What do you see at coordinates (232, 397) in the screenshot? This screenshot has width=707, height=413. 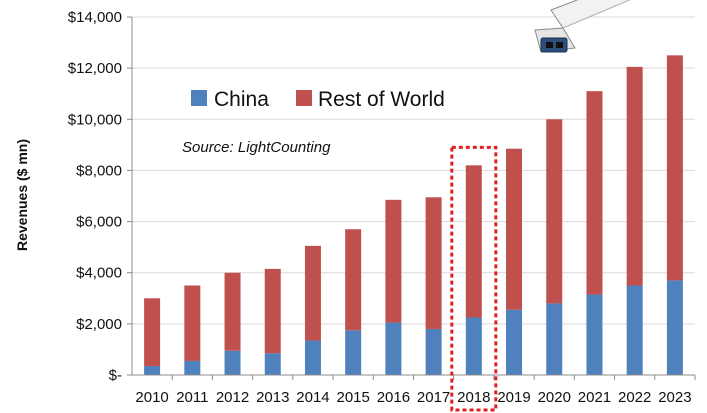 I see `x-tick-label: 2012` at bounding box center [232, 397].